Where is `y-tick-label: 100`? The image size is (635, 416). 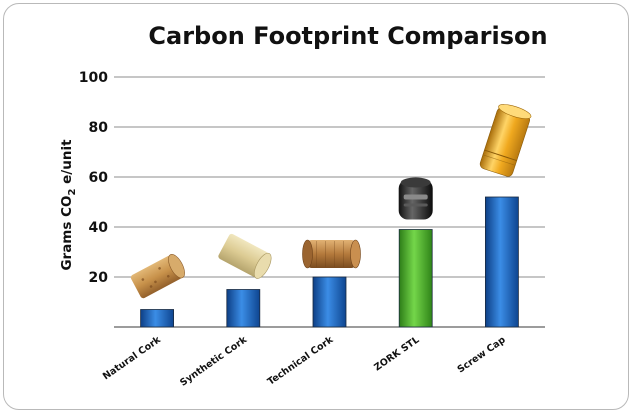
y-tick-label: 100 is located at coordinates (93, 78).